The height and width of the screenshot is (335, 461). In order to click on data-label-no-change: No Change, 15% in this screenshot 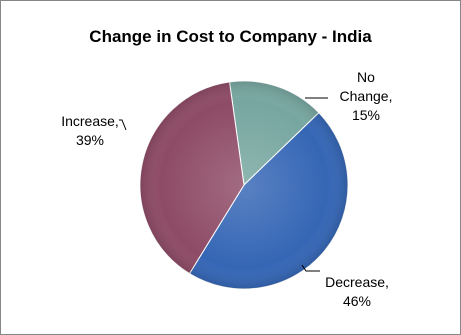, I will do `click(366, 96)`.